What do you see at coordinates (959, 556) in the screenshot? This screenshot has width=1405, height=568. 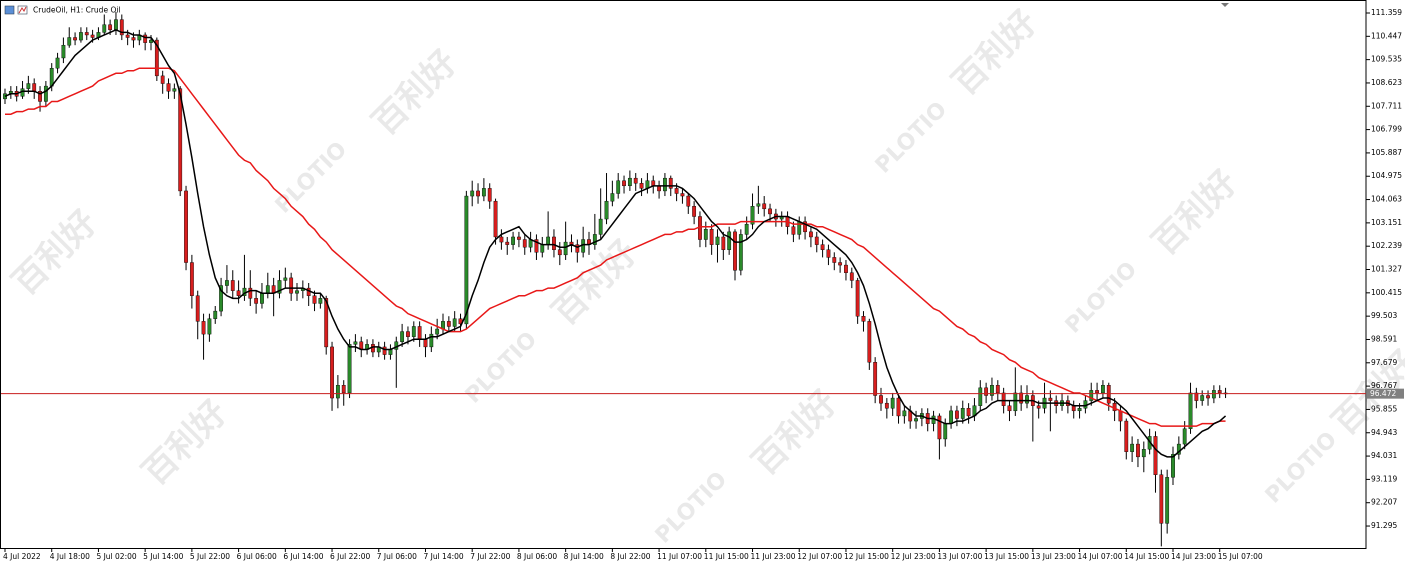 I see `x-tick-label: 13 Jul 07:00` at bounding box center [959, 556].